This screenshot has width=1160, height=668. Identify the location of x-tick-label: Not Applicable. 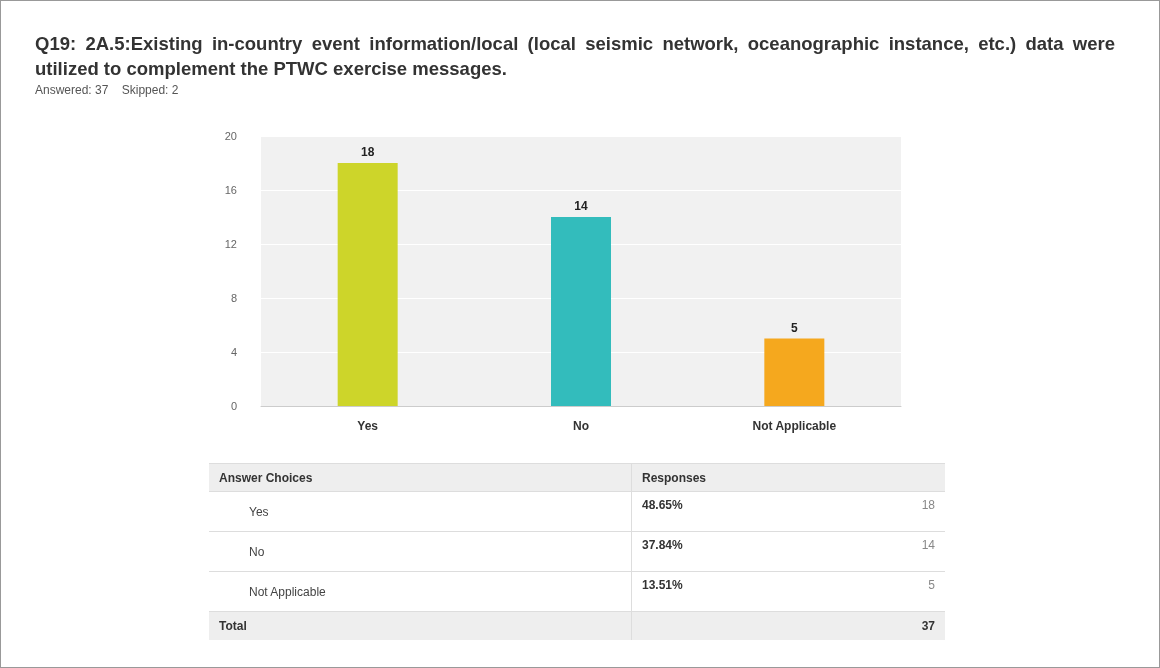
(794, 426).